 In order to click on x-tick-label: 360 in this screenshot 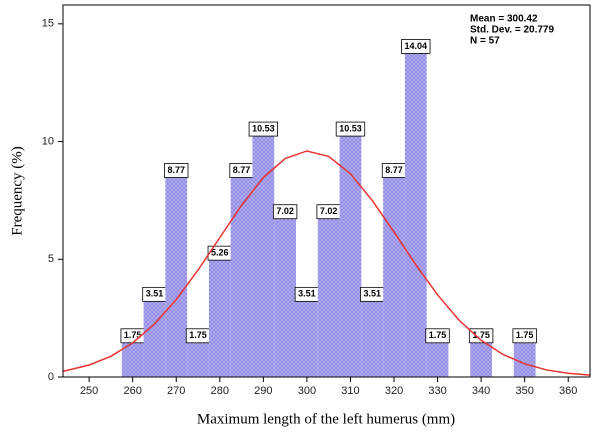, I will do `click(568, 391)`.